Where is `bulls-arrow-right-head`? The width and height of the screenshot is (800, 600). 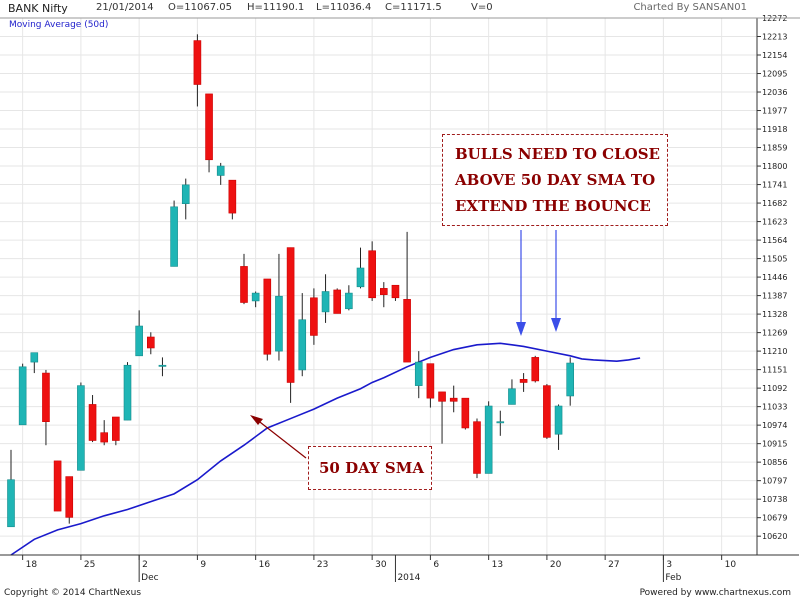 bulls-arrow-right-head is located at coordinates (556, 325).